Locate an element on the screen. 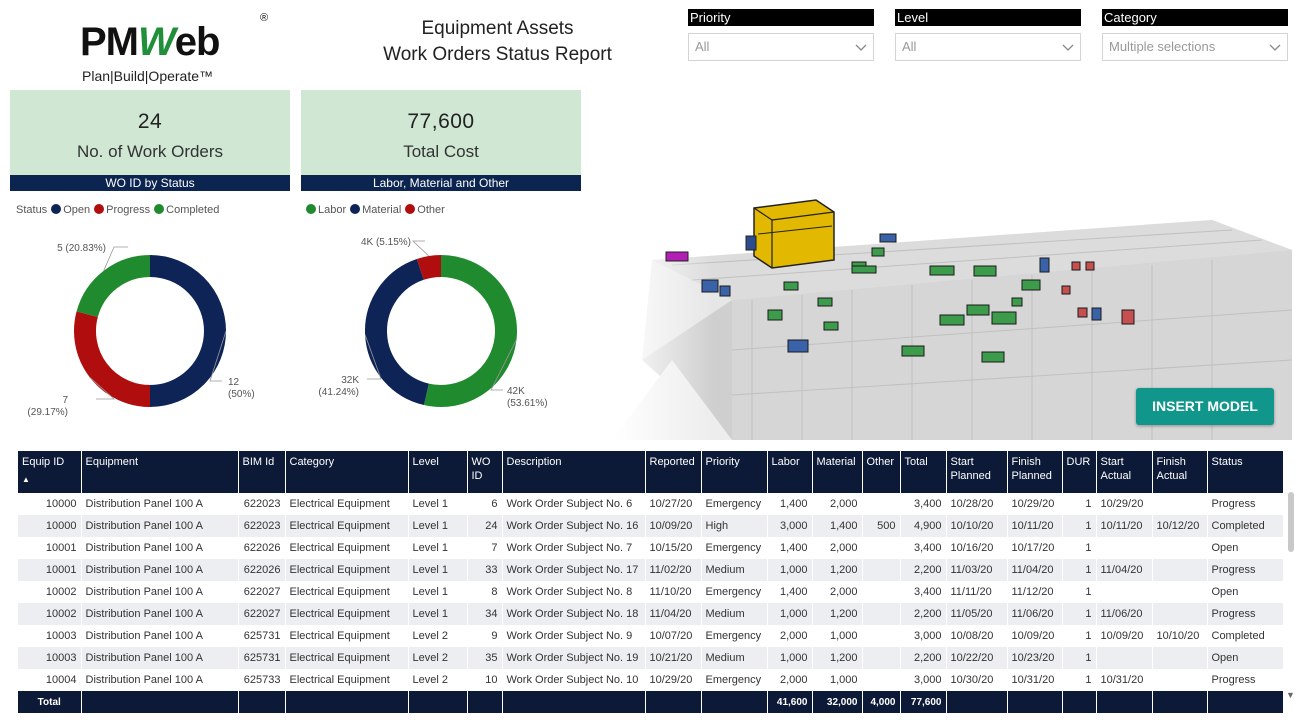  column-header-dur: DUR is located at coordinates (1079, 472).